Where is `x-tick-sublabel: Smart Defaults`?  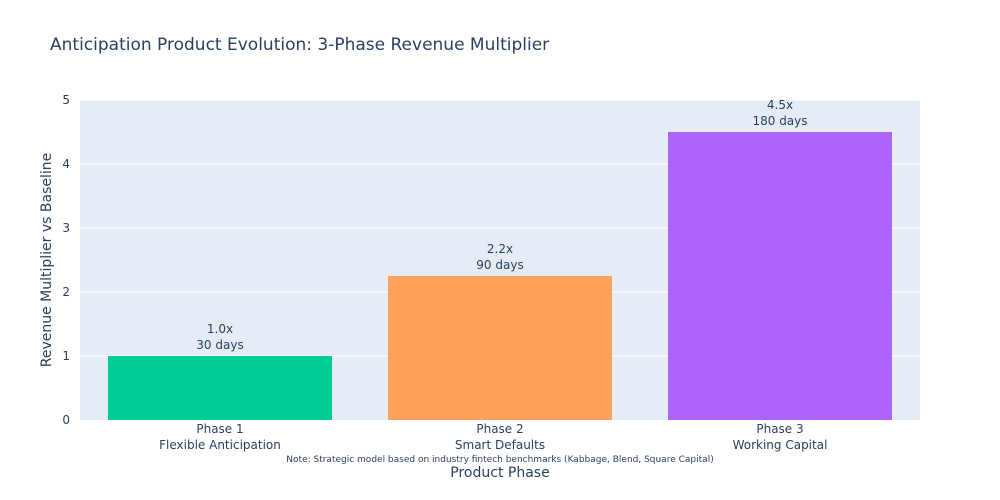 x-tick-sublabel: Smart Defaults is located at coordinates (500, 445).